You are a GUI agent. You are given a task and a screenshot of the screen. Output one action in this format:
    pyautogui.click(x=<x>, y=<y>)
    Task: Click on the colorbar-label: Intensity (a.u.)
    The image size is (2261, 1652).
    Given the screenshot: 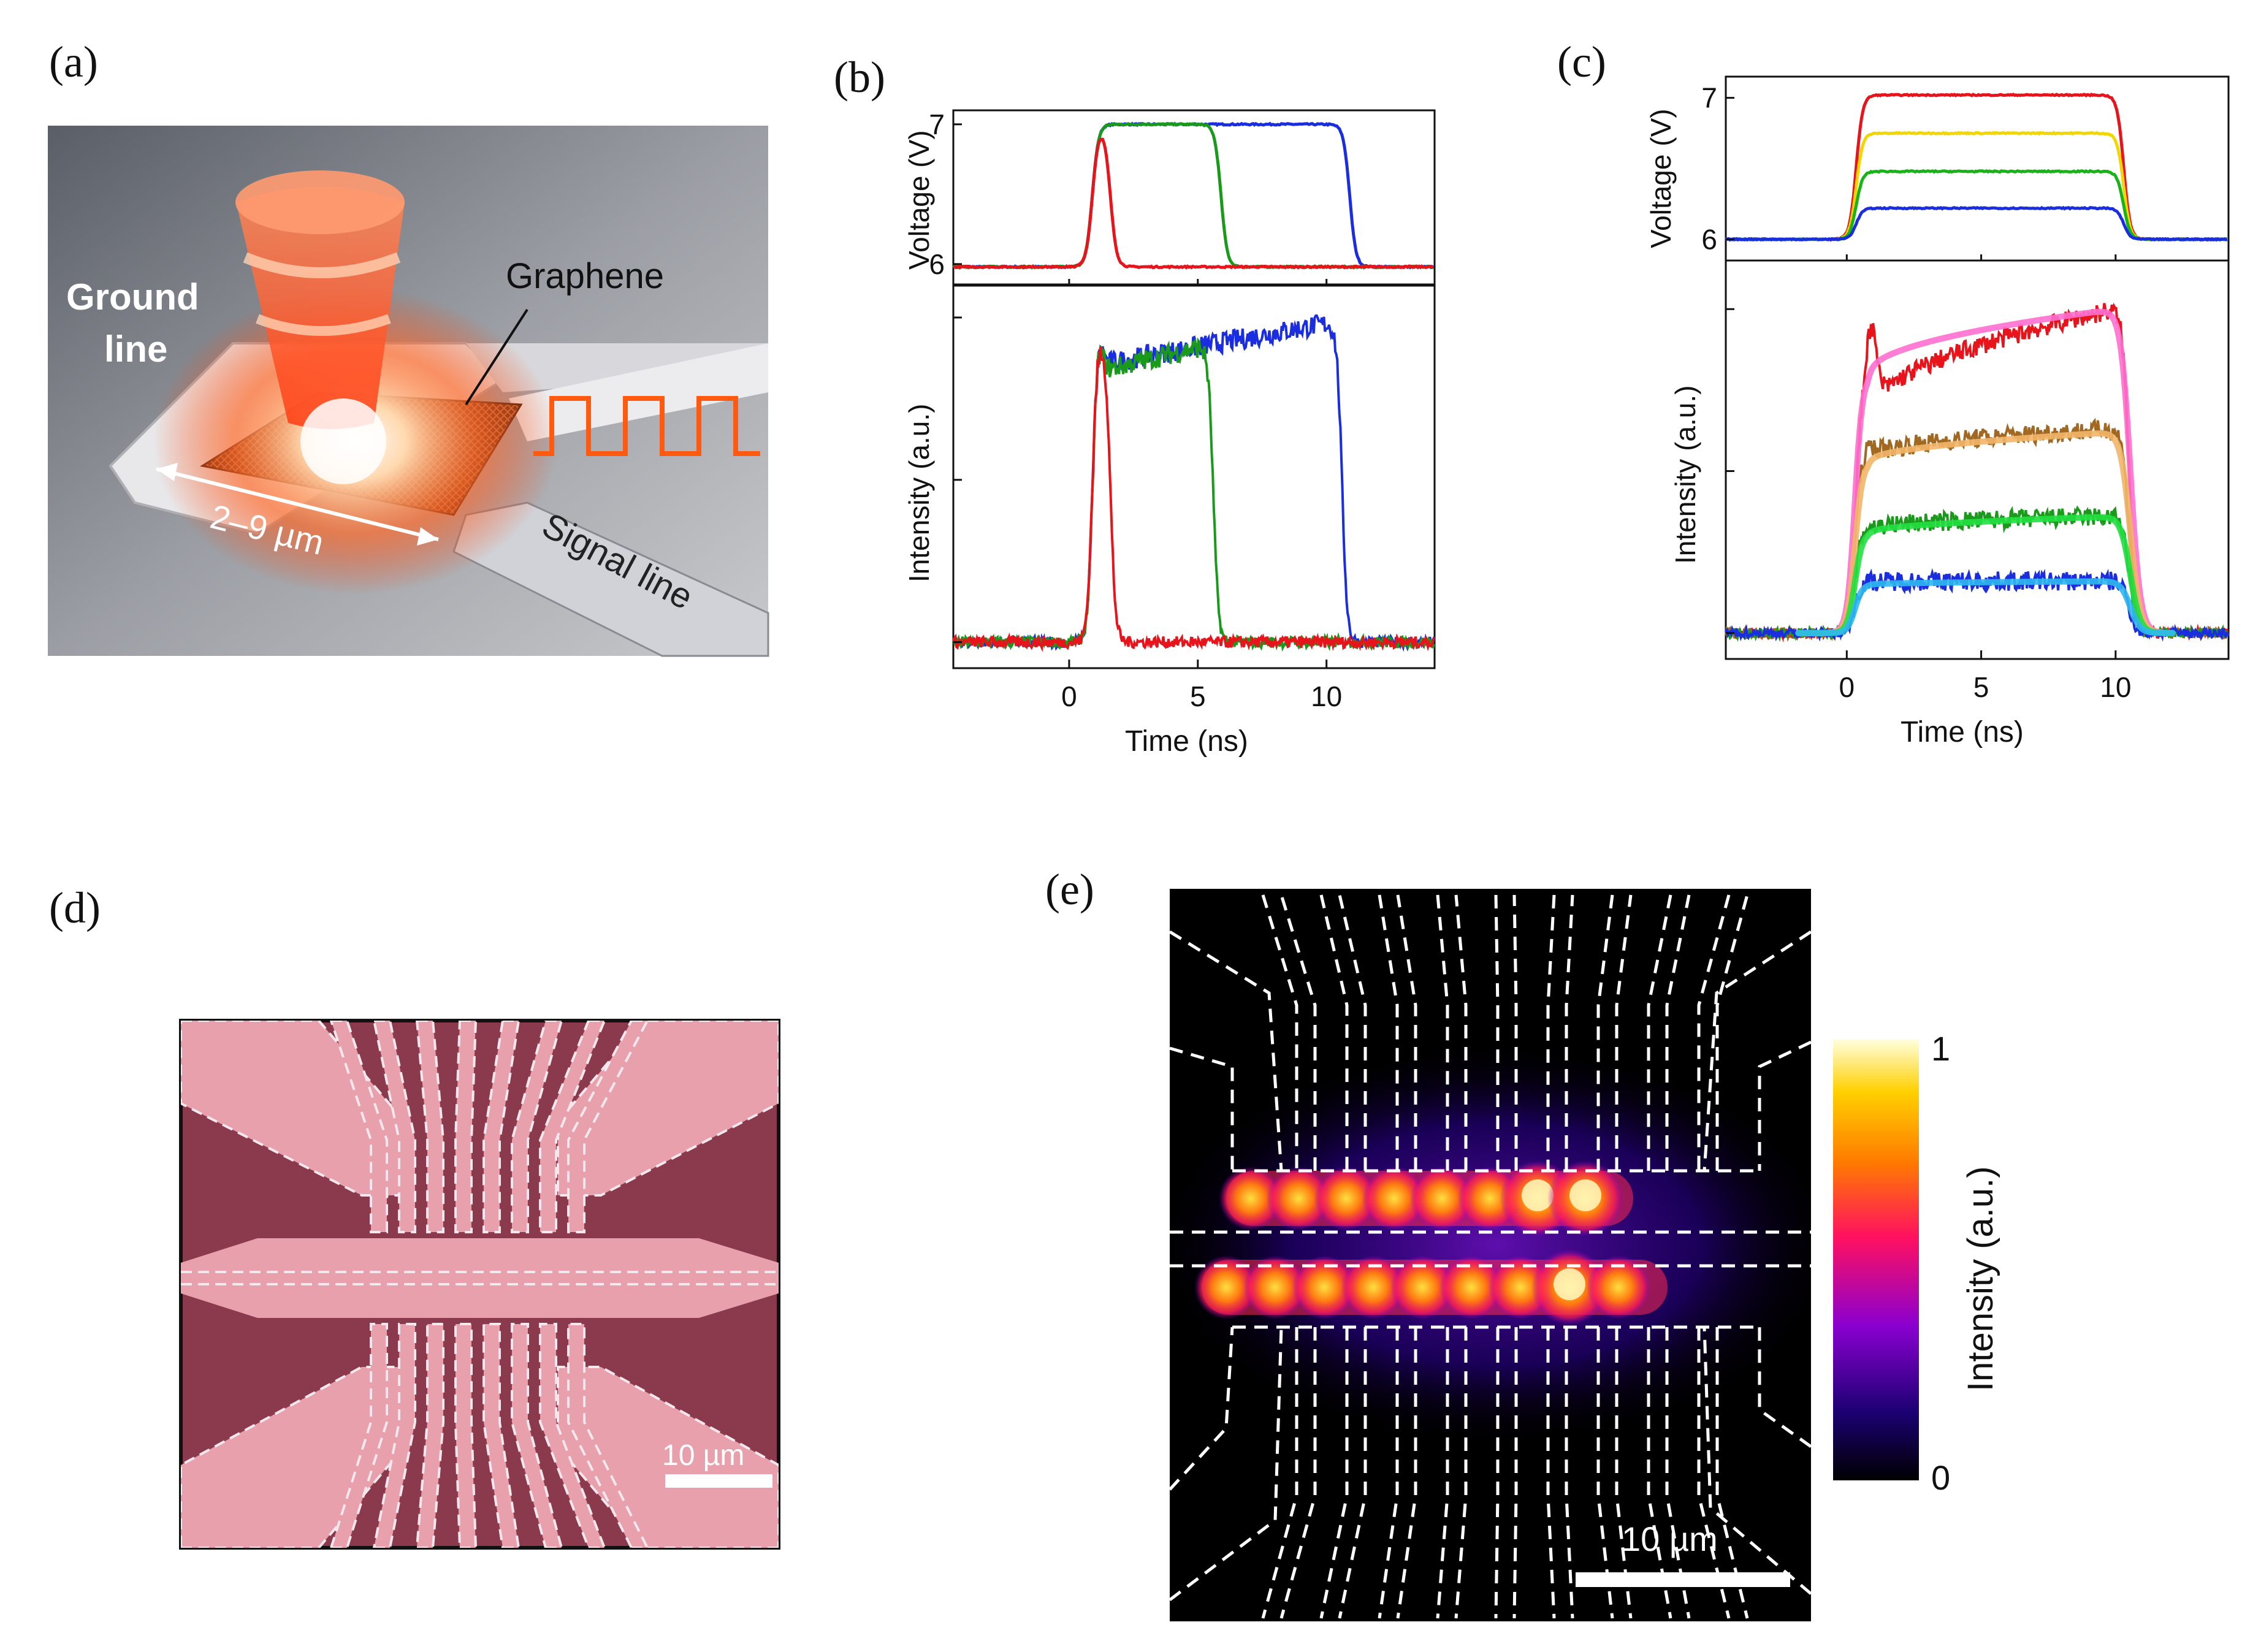 What is the action you would take?
    pyautogui.click(x=1980, y=1279)
    